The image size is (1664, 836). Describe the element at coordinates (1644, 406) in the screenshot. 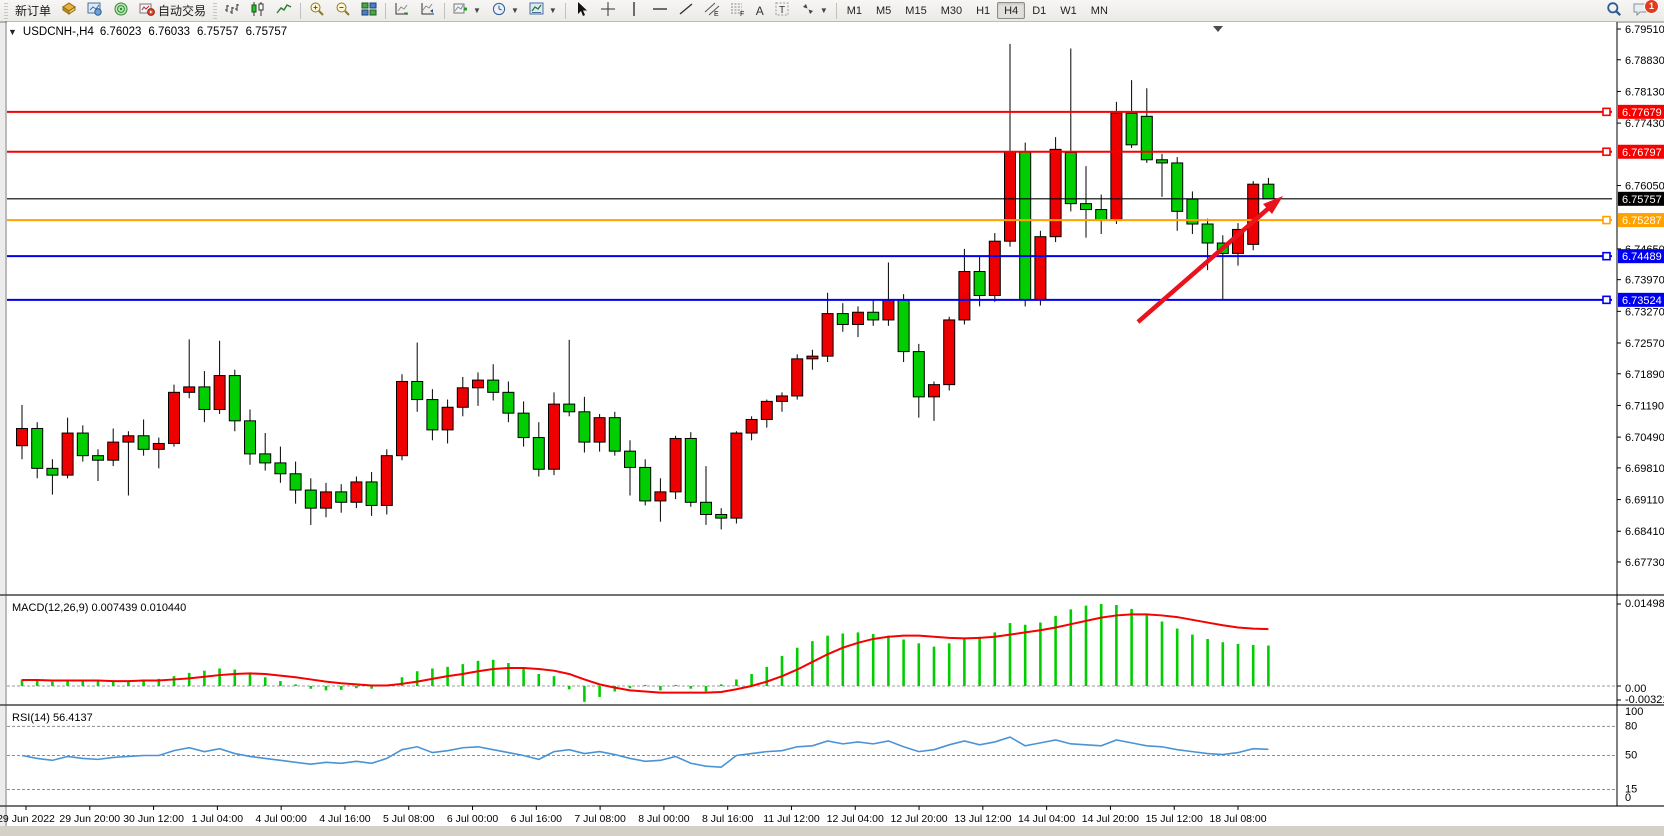

I see `price-tick-label: 6.71190` at that location.